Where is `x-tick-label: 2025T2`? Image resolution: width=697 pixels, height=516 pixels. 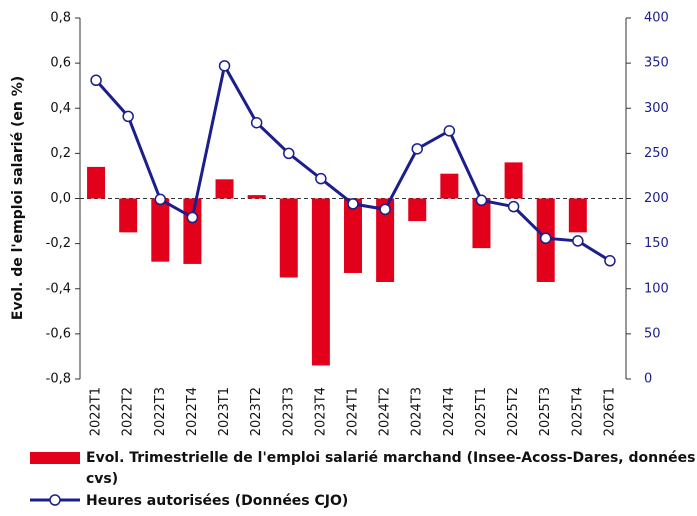 x-tick-label: 2025T2 is located at coordinates (513, 411).